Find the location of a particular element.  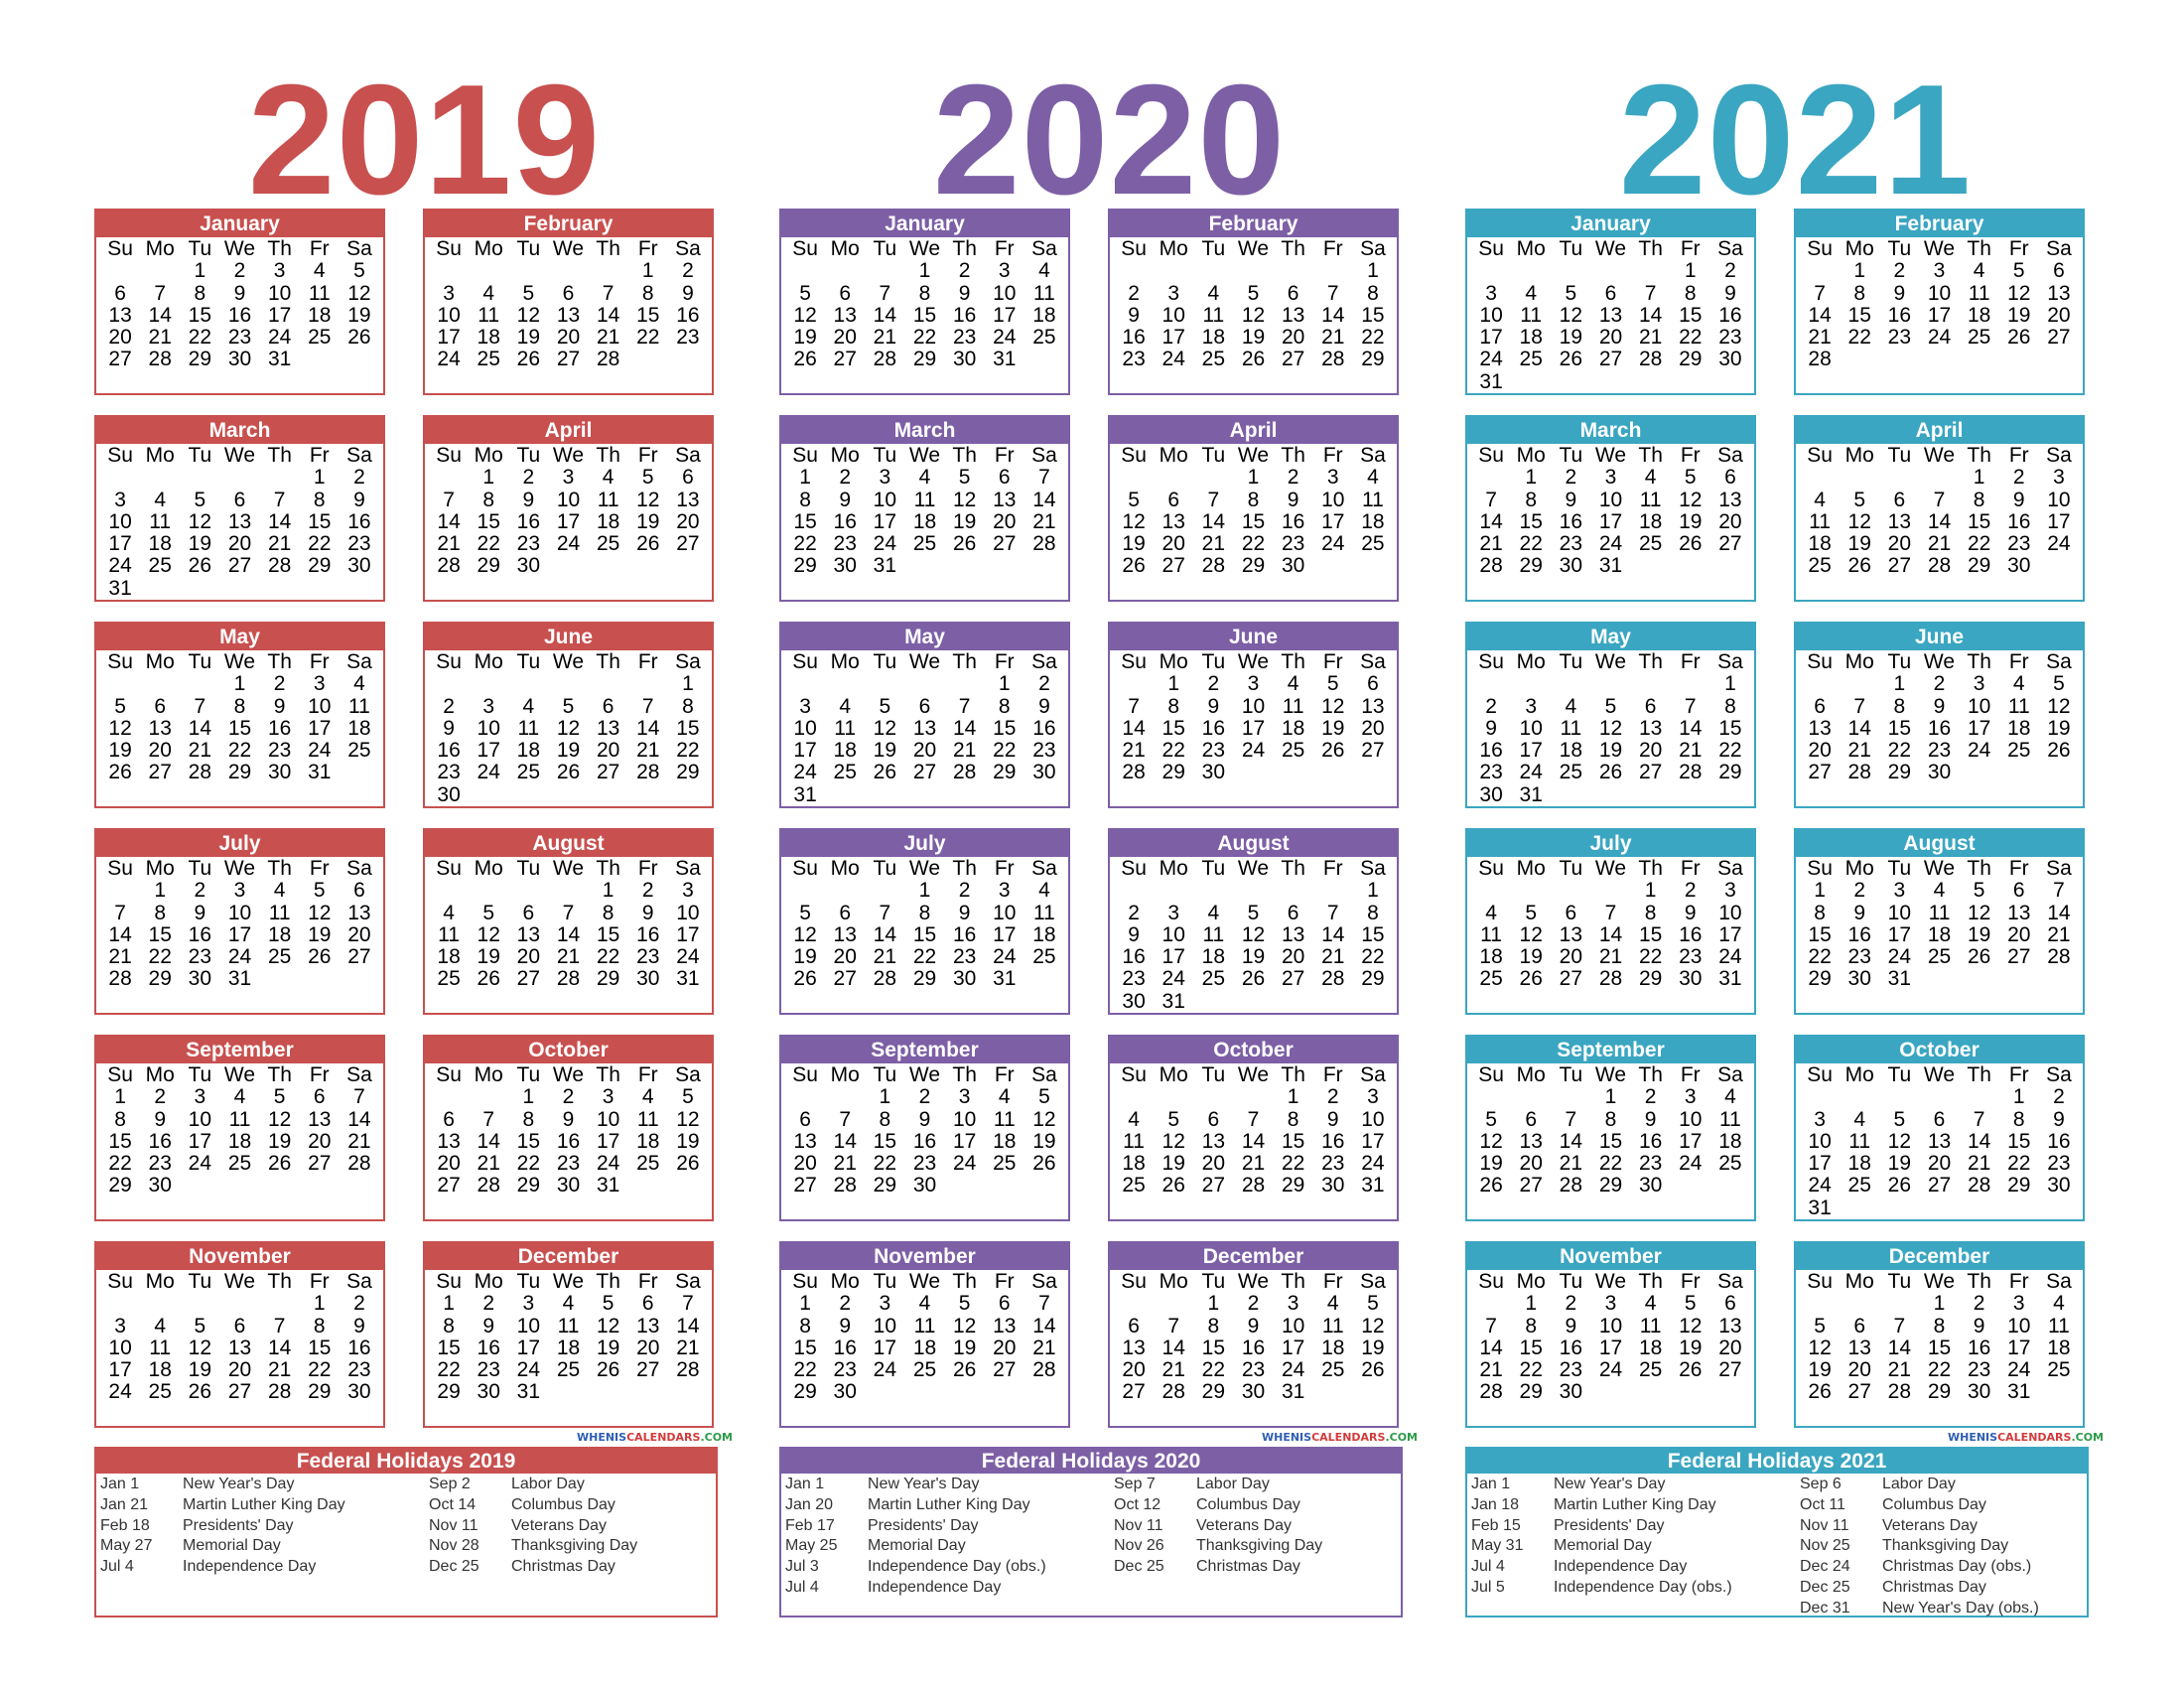

day-number: 30 is located at coordinates (1571, 1392).